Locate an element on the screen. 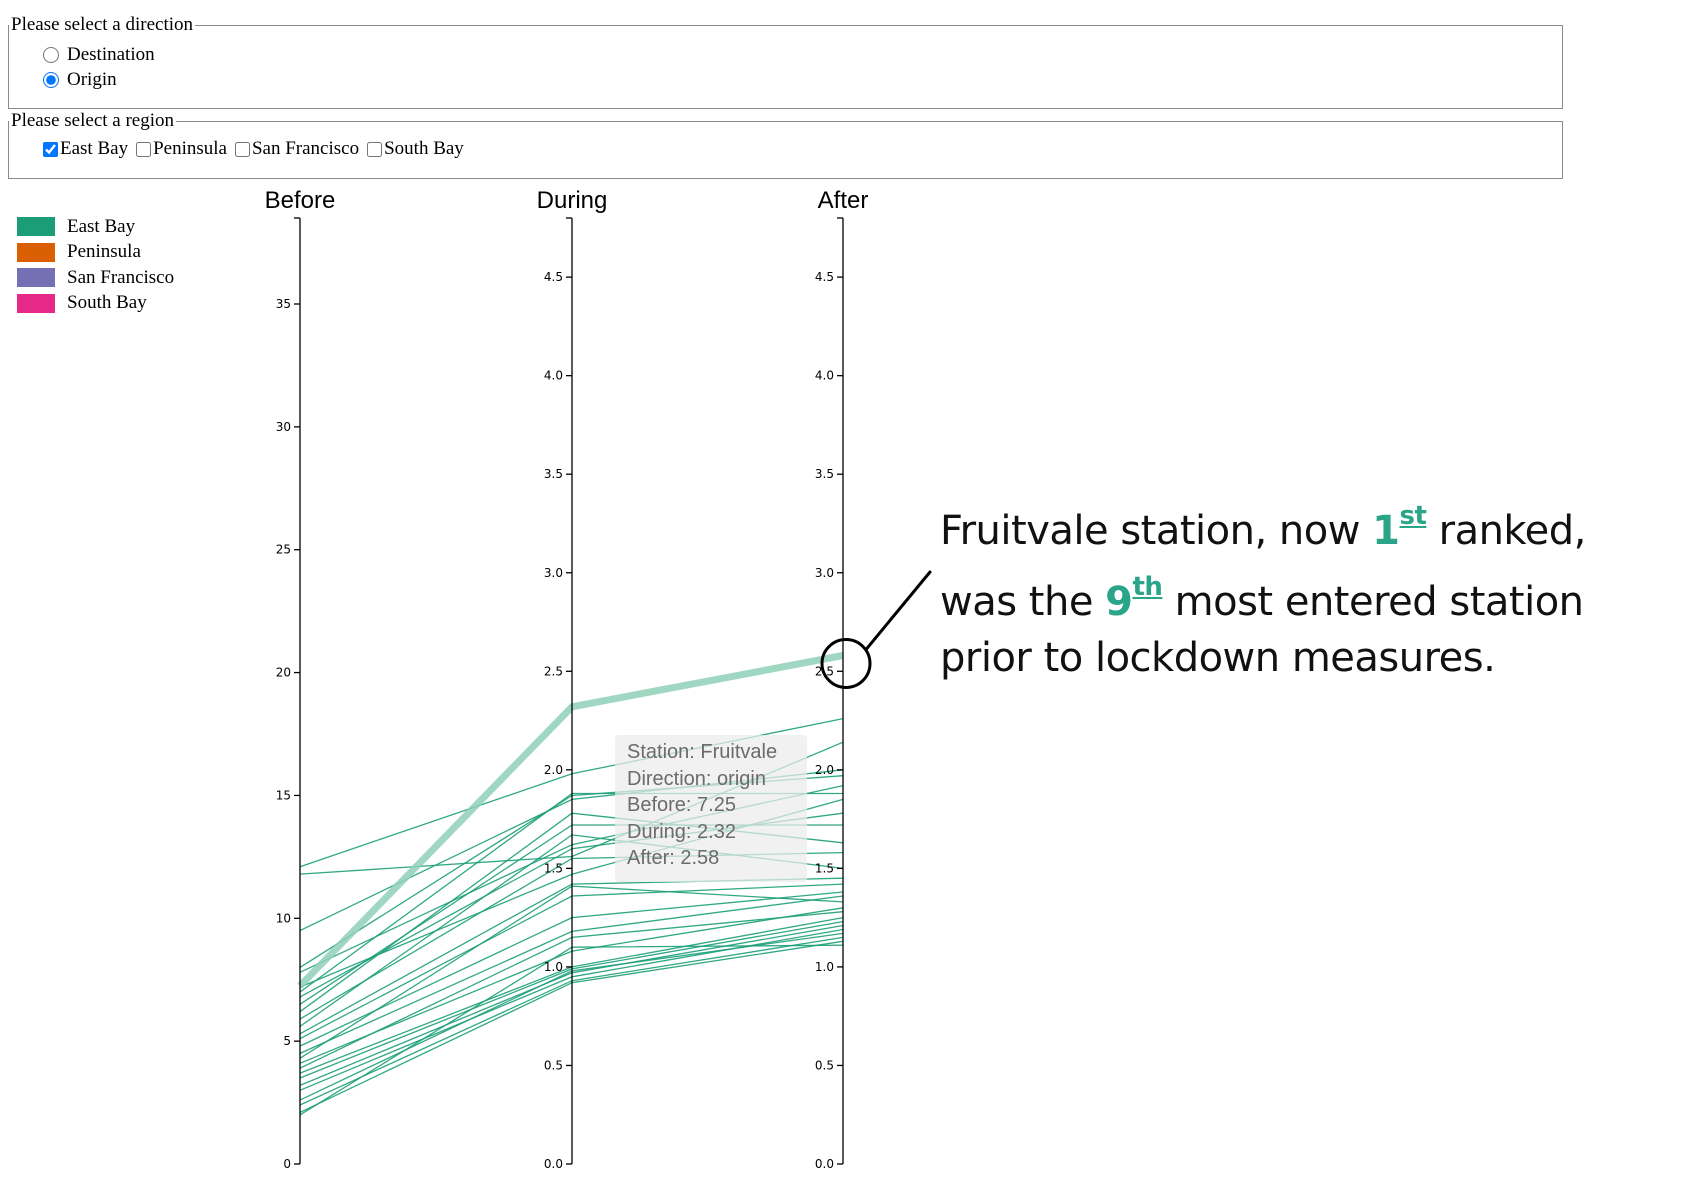  legend-item-south-bay: South Bay is located at coordinates (95, 304).